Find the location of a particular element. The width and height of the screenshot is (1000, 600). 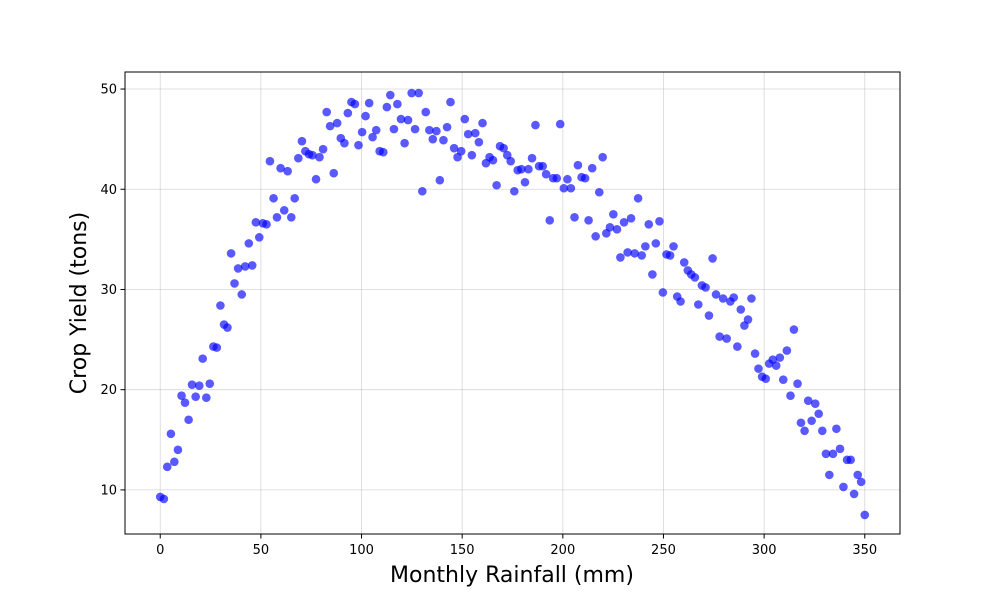

x-tick-label: 350 is located at coordinates (864, 550).